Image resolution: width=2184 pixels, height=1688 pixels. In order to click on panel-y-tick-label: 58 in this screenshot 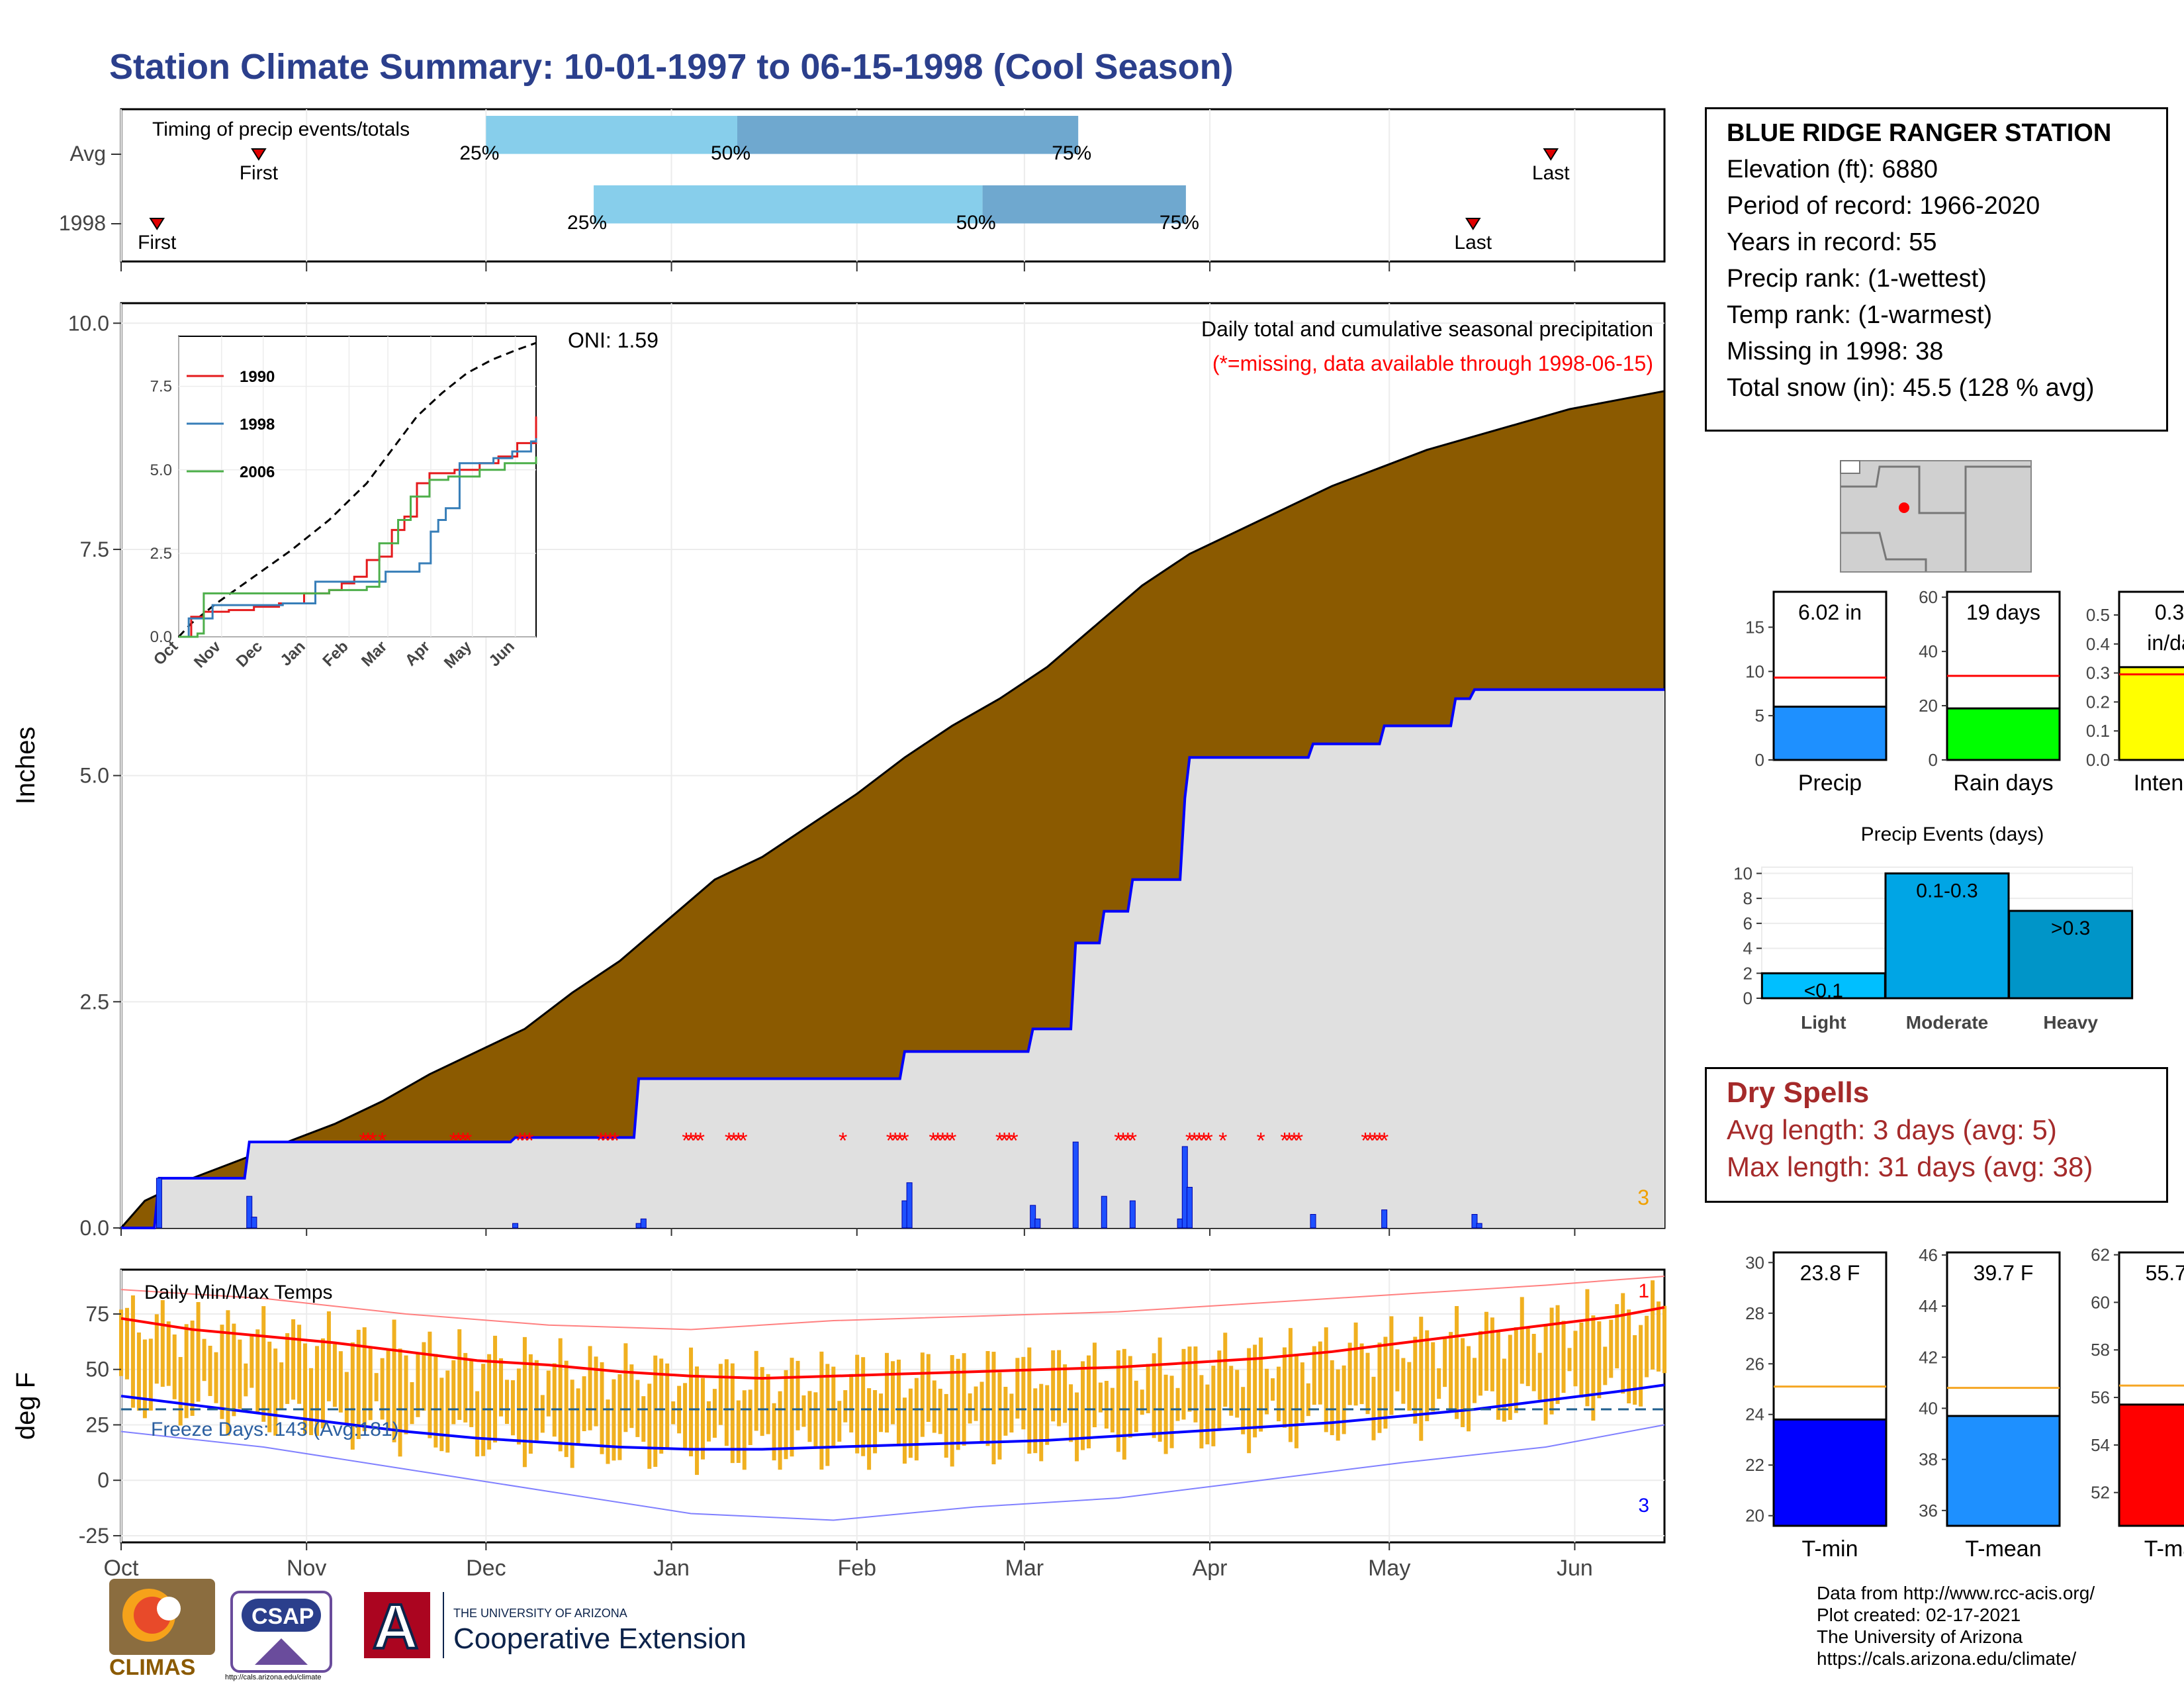, I will do `click(2100, 1350)`.